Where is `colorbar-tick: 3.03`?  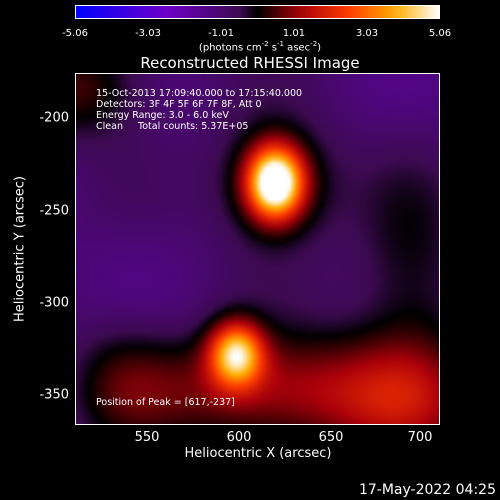
colorbar-tick: 3.03 is located at coordinates (367, 33).